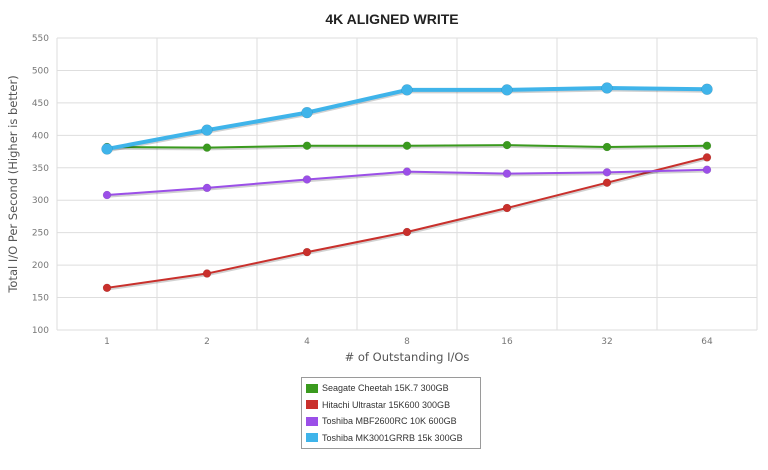 The image size is (768, 470). What do you see at coordinates (40, 299) in the screenshot?
I see `y-tick-label: 150` at bounding box center [40, 299].